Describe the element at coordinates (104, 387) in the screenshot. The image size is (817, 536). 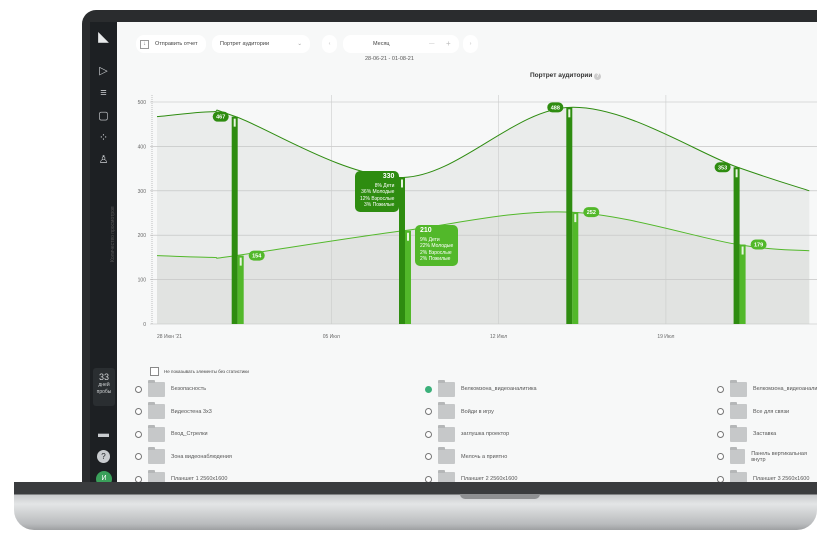
I see `trial-badge: 33 дней пробы` at that location.